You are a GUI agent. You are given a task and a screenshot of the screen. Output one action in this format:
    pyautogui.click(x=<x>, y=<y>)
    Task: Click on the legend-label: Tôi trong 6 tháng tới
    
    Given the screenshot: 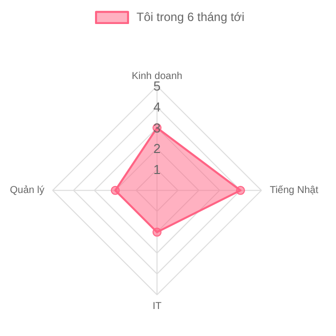 What is the action you would take?
    pyautogui.click(x=190, y=17)
    